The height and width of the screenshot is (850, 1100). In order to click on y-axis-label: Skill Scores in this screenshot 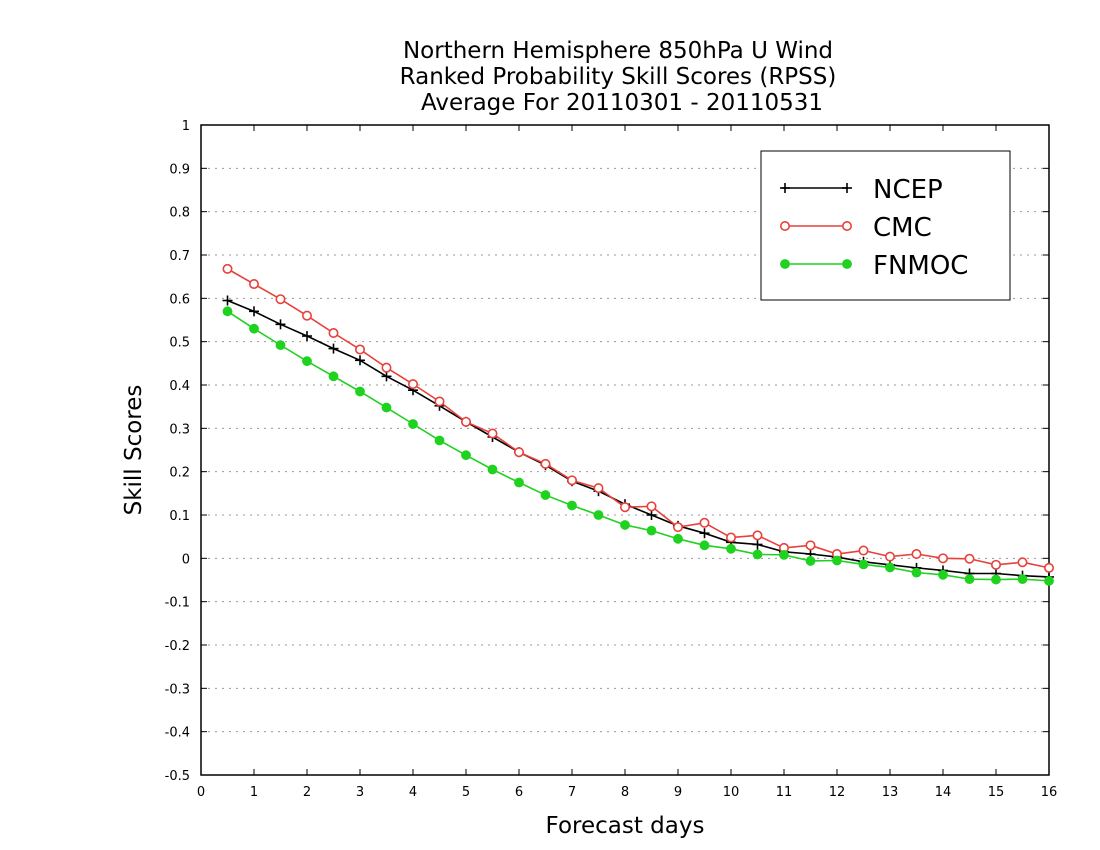, I will do `click(134, 450)`.